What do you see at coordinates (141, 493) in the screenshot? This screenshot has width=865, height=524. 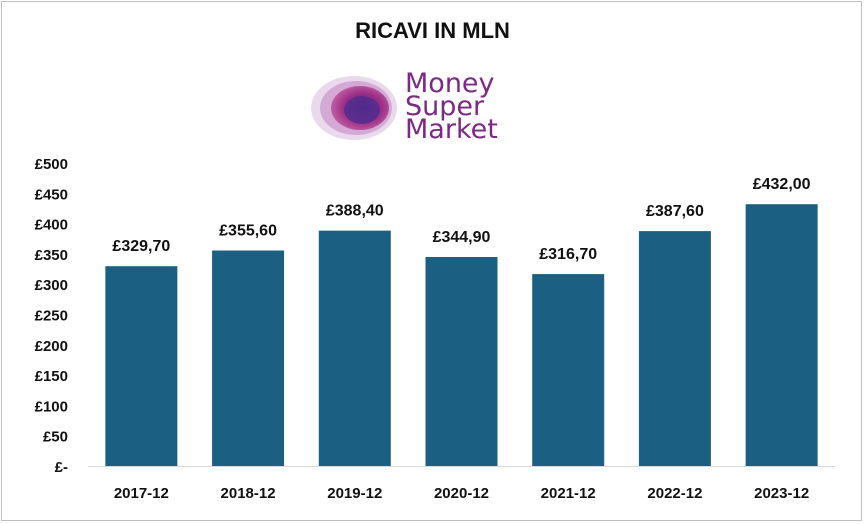 I see `x-tick-label: 2017-12` at bounding box center [141, 493].